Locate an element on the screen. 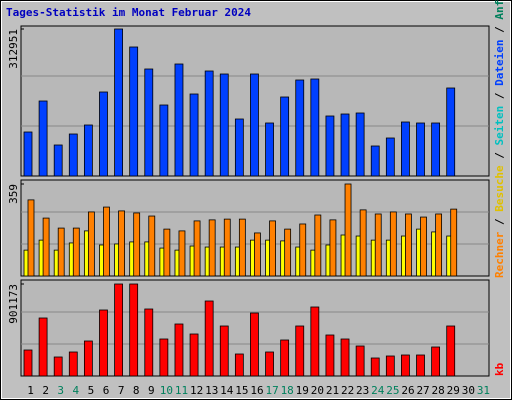 This screenshot has height=400, width=512. x-tick-label: 12 is located at coordinates (196, 390).